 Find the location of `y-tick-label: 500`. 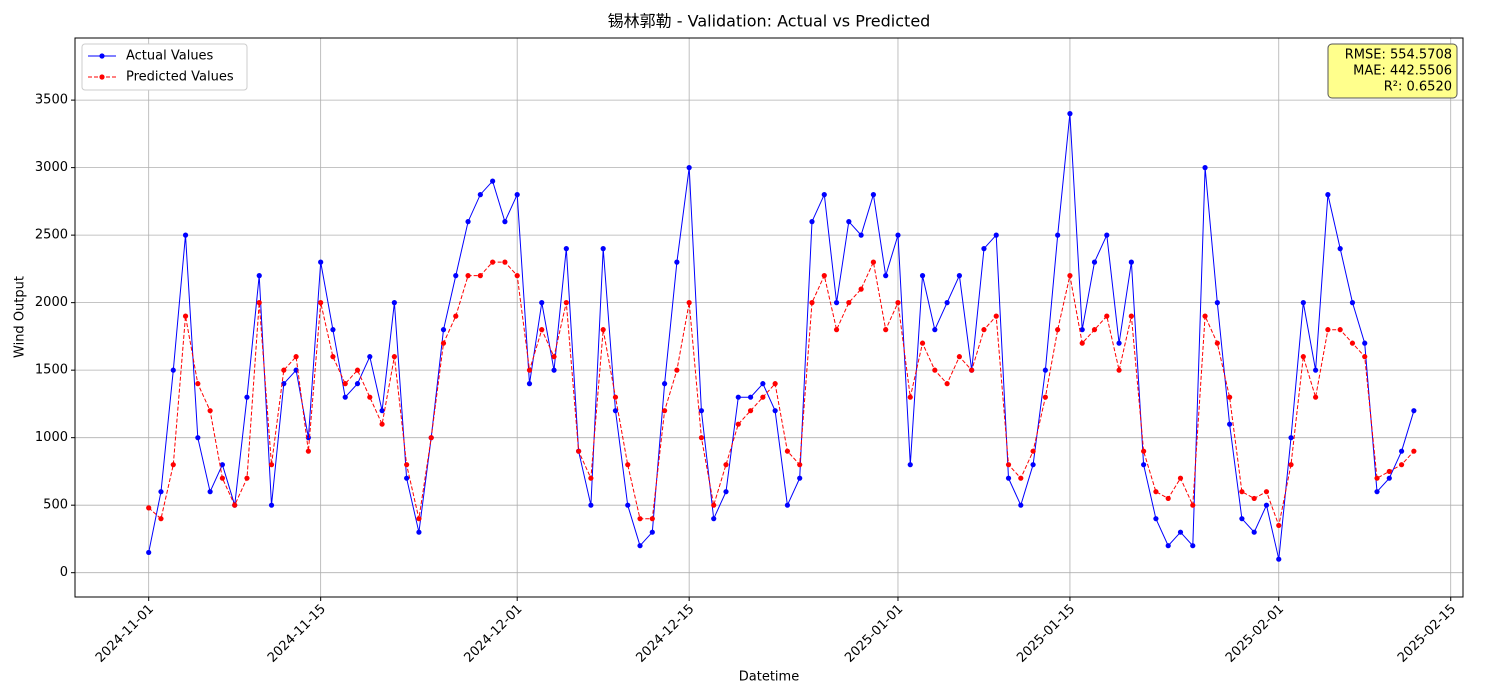

y-tick-label: 500 is located at coordinates (55, 505).